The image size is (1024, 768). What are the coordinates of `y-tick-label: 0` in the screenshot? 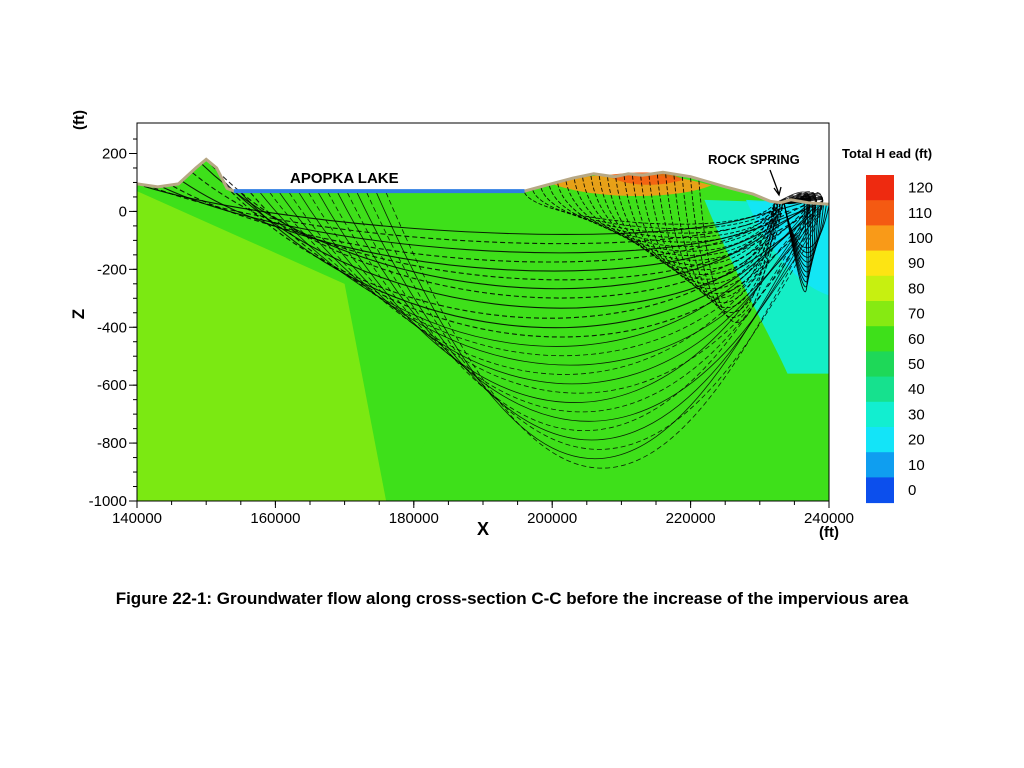 It's located at (123, 211).